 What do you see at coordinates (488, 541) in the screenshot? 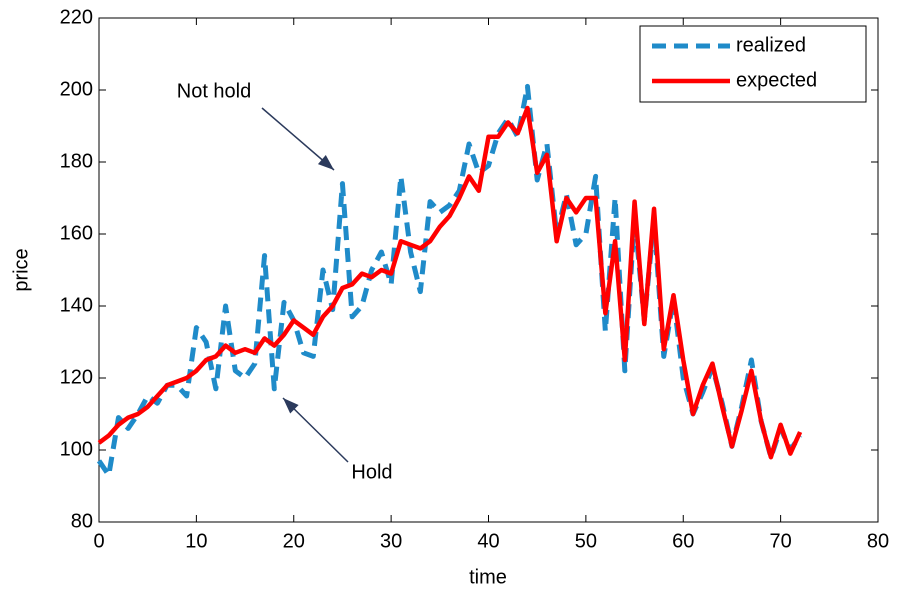
I see `x-tick-label: 40` at bounding box center [488, 541].